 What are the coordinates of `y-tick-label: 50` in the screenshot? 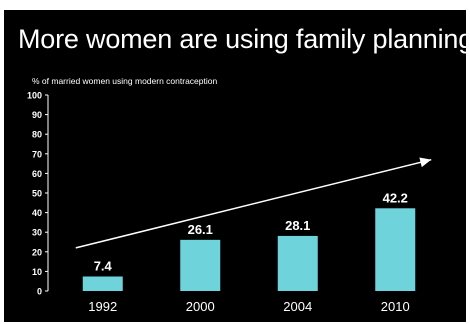 It's located at (37, 194).